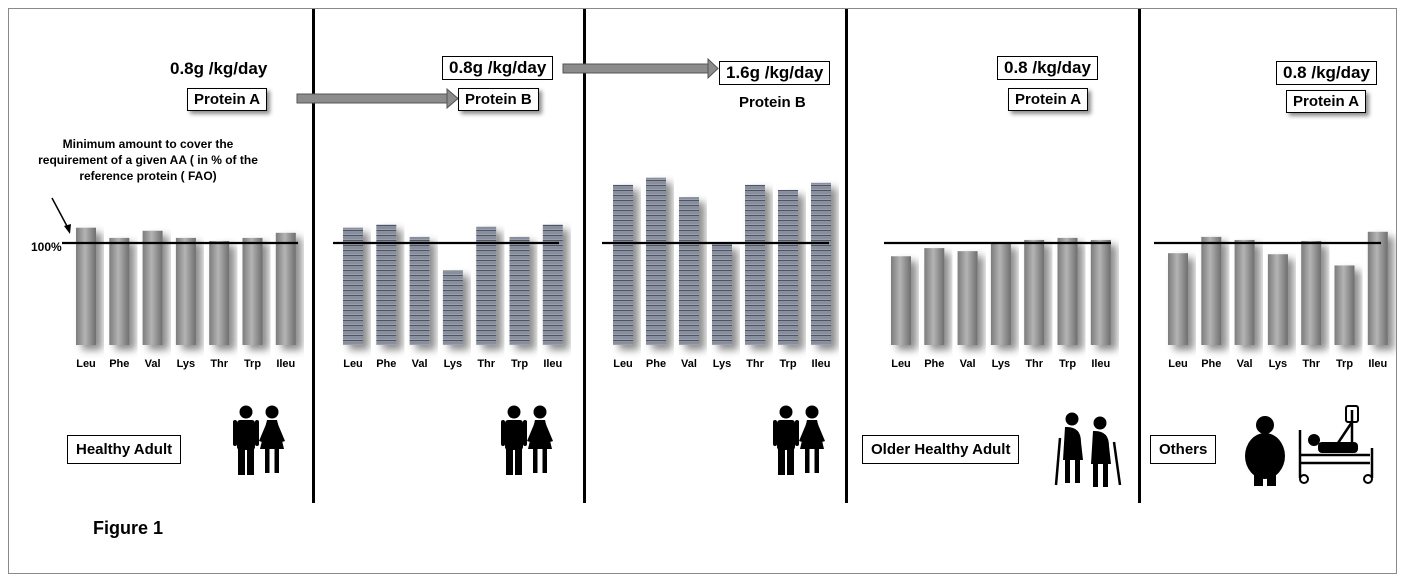 The width and height of the screenshot is (1407, 582). I want to click on obese-person-icon, so click(1265, 451).